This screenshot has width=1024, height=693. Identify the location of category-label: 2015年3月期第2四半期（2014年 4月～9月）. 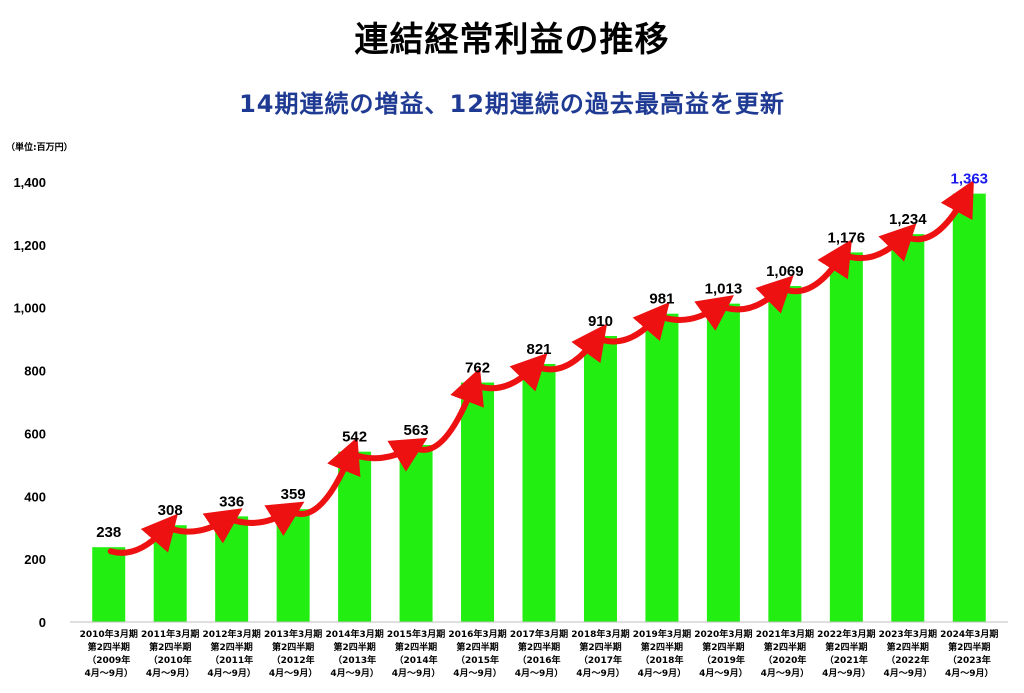
(416, 653).